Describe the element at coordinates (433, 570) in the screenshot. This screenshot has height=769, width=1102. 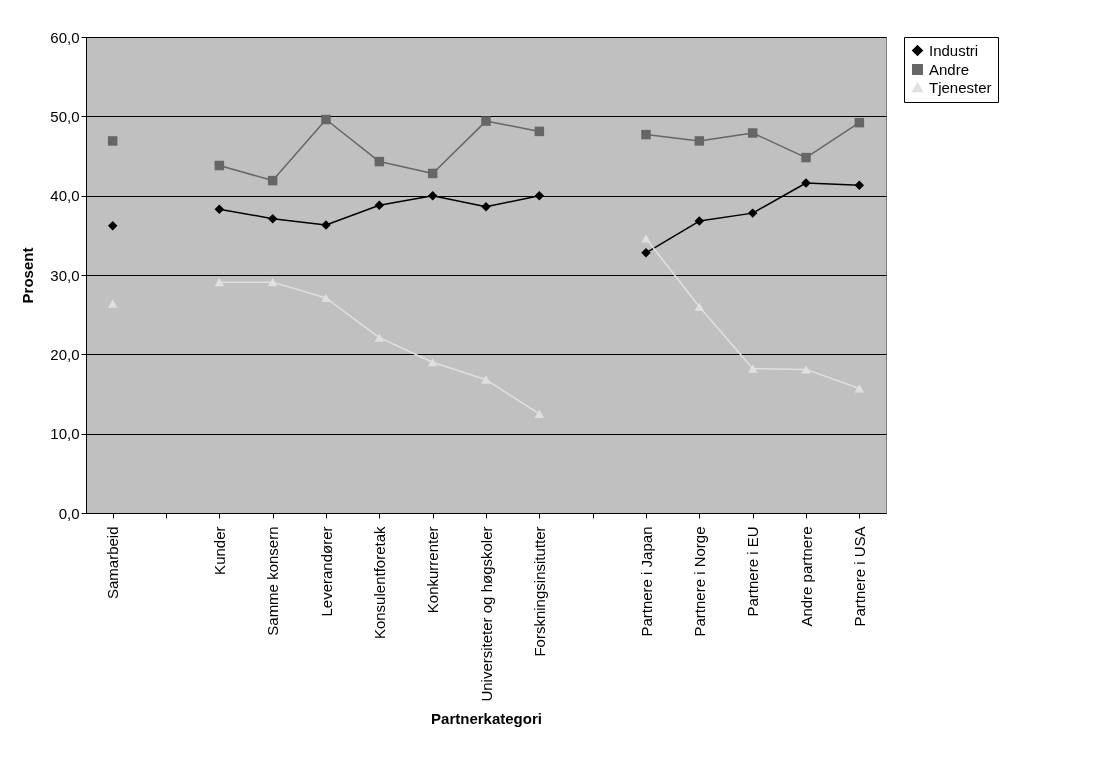
I see `x-tick-label: Konkurrenter` at that location.